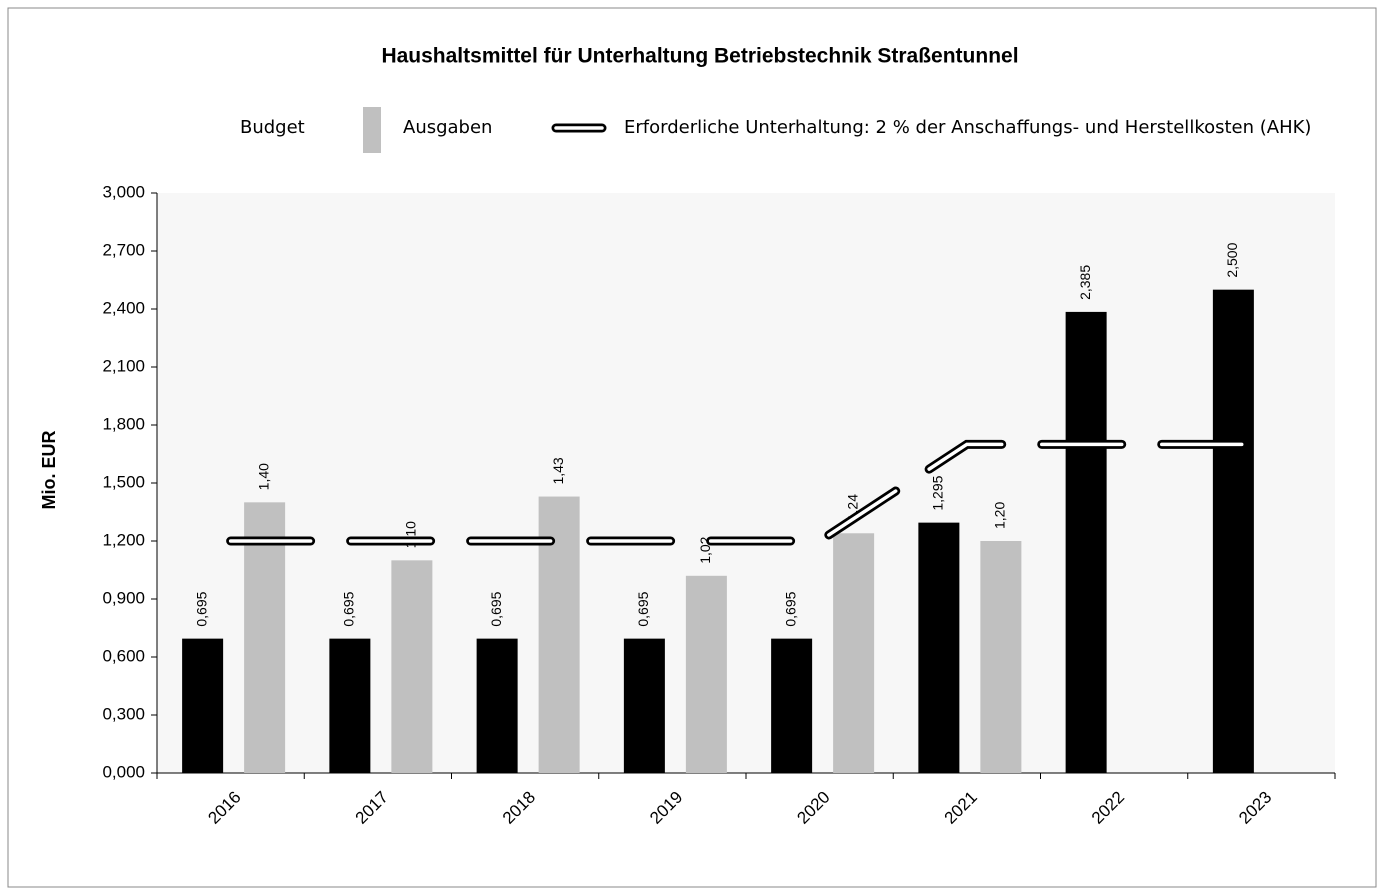 The width and height of the screenshot is (1385, 896). What do you see at coordinates (938, 492) in the screenshot?
I see `data-label: 1,295` at bounding box center [938, 492].